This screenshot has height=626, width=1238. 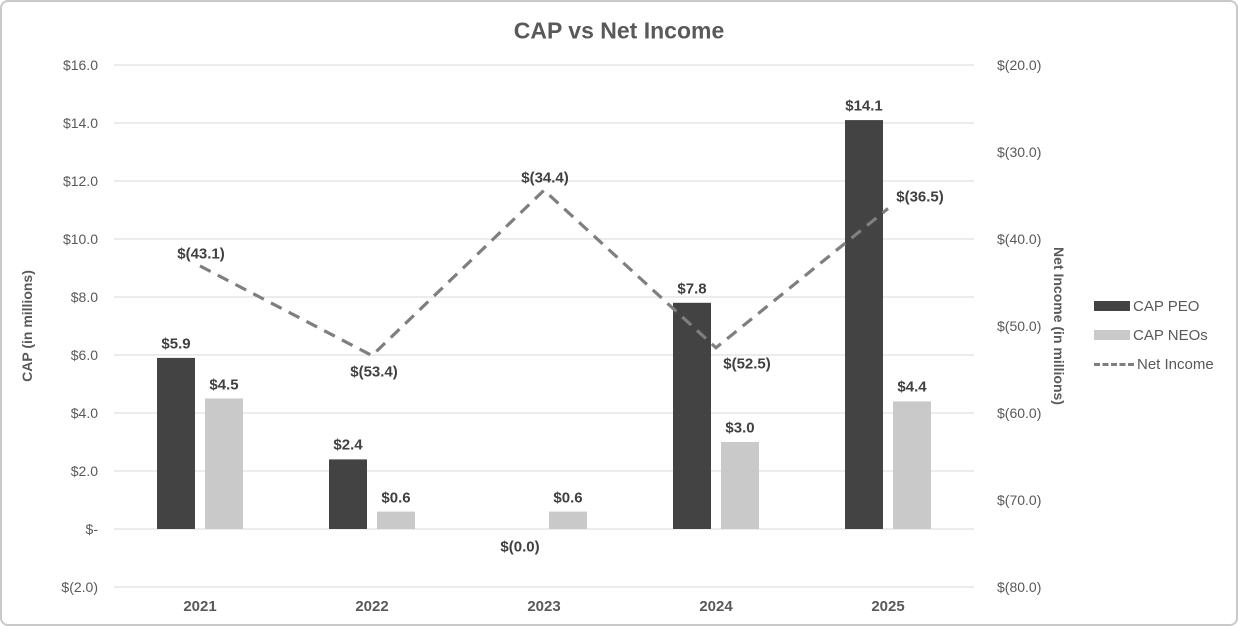 I want to click on net-income-value-label-2023: $(34.4), so click(x=545, y=178).